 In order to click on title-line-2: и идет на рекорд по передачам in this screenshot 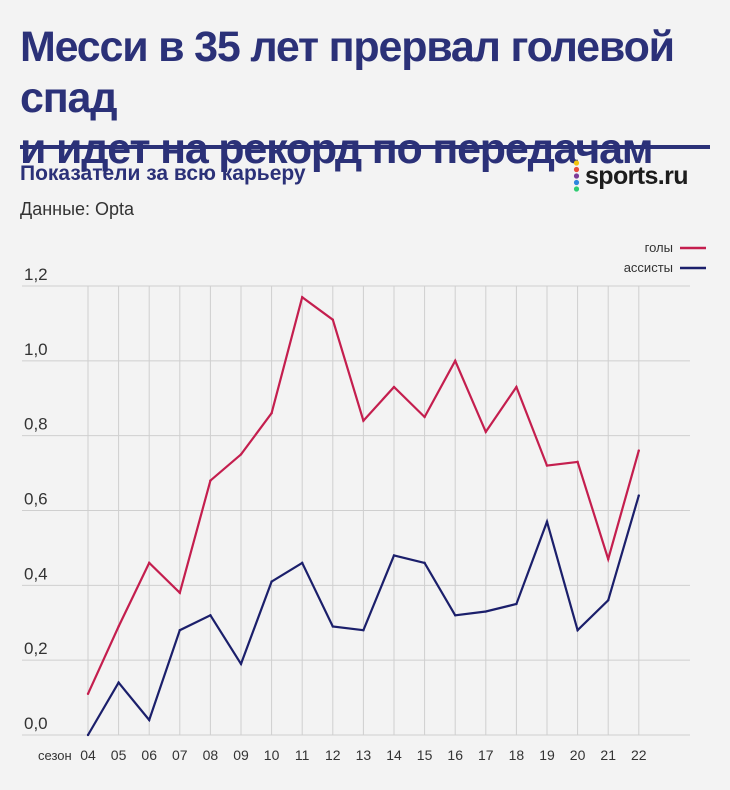, I will do `click(337, 149)`.